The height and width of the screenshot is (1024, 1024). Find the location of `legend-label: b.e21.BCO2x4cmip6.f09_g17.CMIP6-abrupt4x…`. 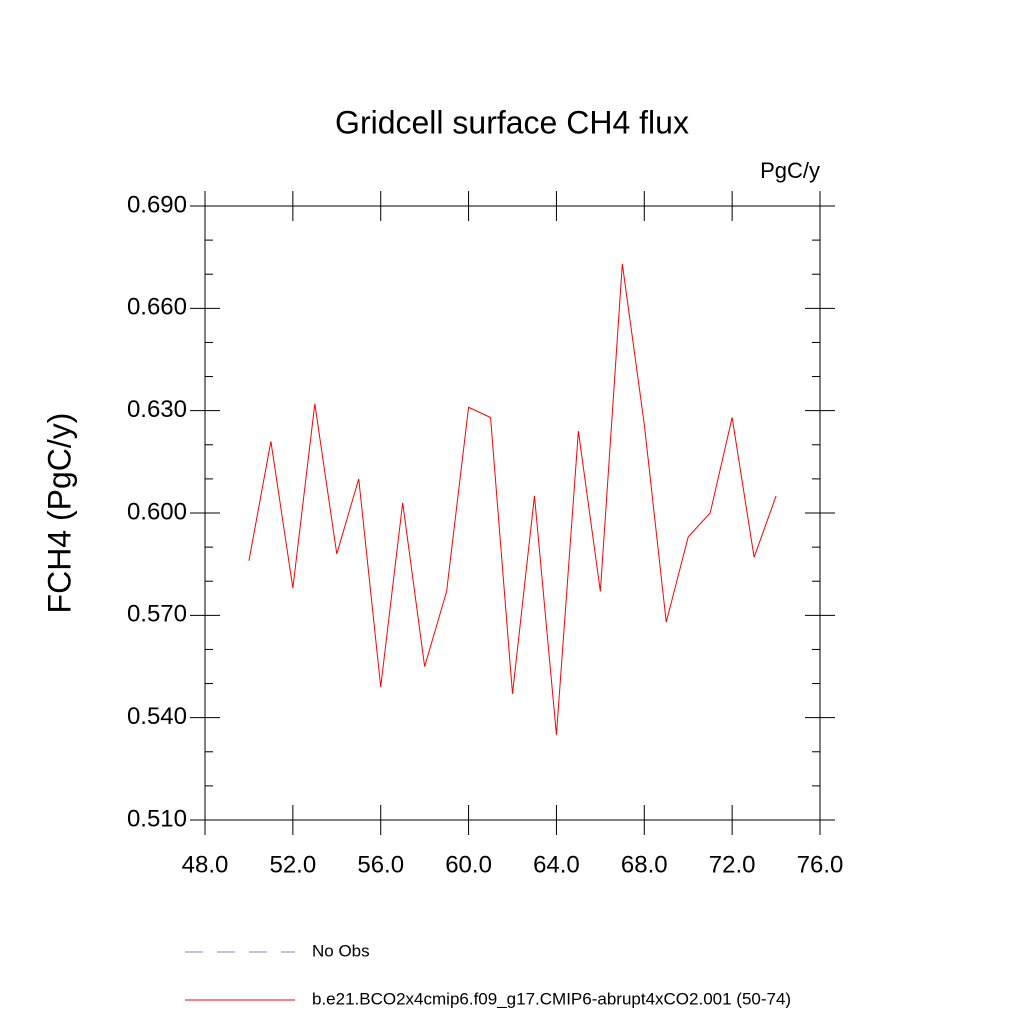

legend-label: b.e21.BCO2x4cmip6.f09_g17.CMIP6-abrupt4x… is located at coordinates (551, 998).